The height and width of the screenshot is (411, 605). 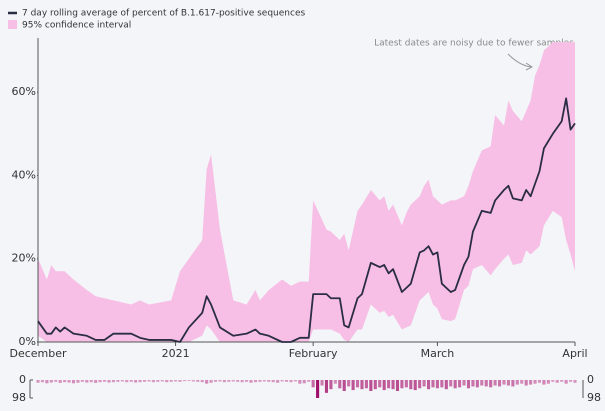 What do you see at coordinates (24, 174) in the screenshot?
I see `y-tick-label: 40%` at bounding box center [24, 174].